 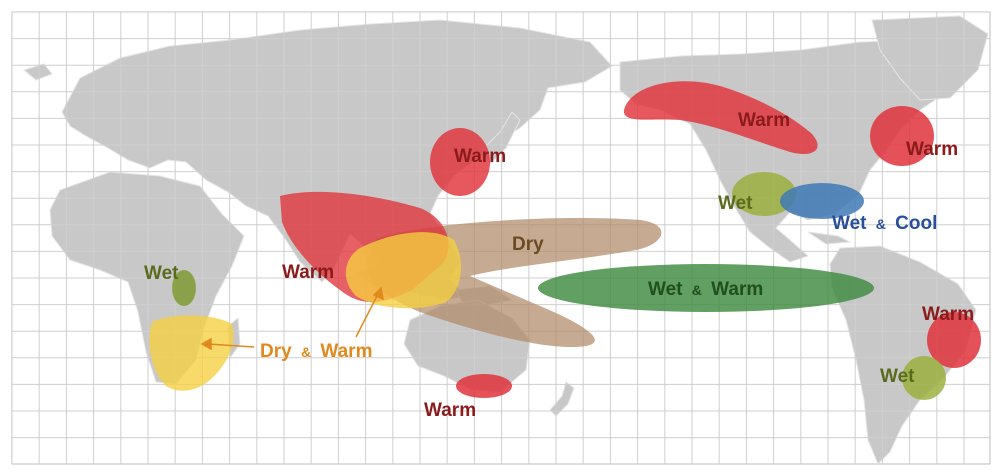 I want to click on wet-south-america-region, so click(x=924, y=378).